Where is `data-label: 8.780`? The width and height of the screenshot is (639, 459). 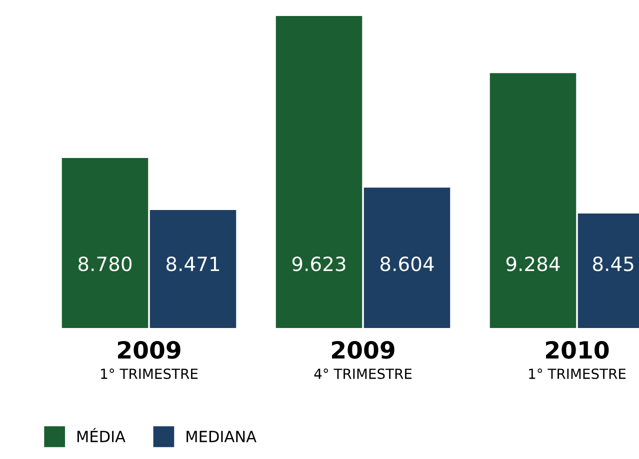
data-label: 8.780 is located at coordinates (105, 264).